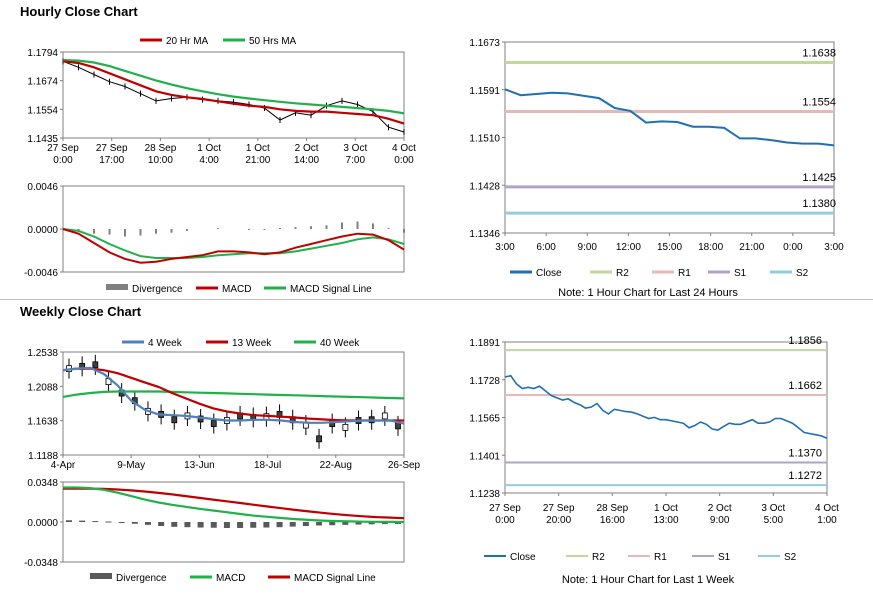 The width and height of the screenshot is (873, 601). Describe the element at coordinates (773, 508) in the screenshot. I see `weekly-levels-x-label: 3 Oct` at that location.